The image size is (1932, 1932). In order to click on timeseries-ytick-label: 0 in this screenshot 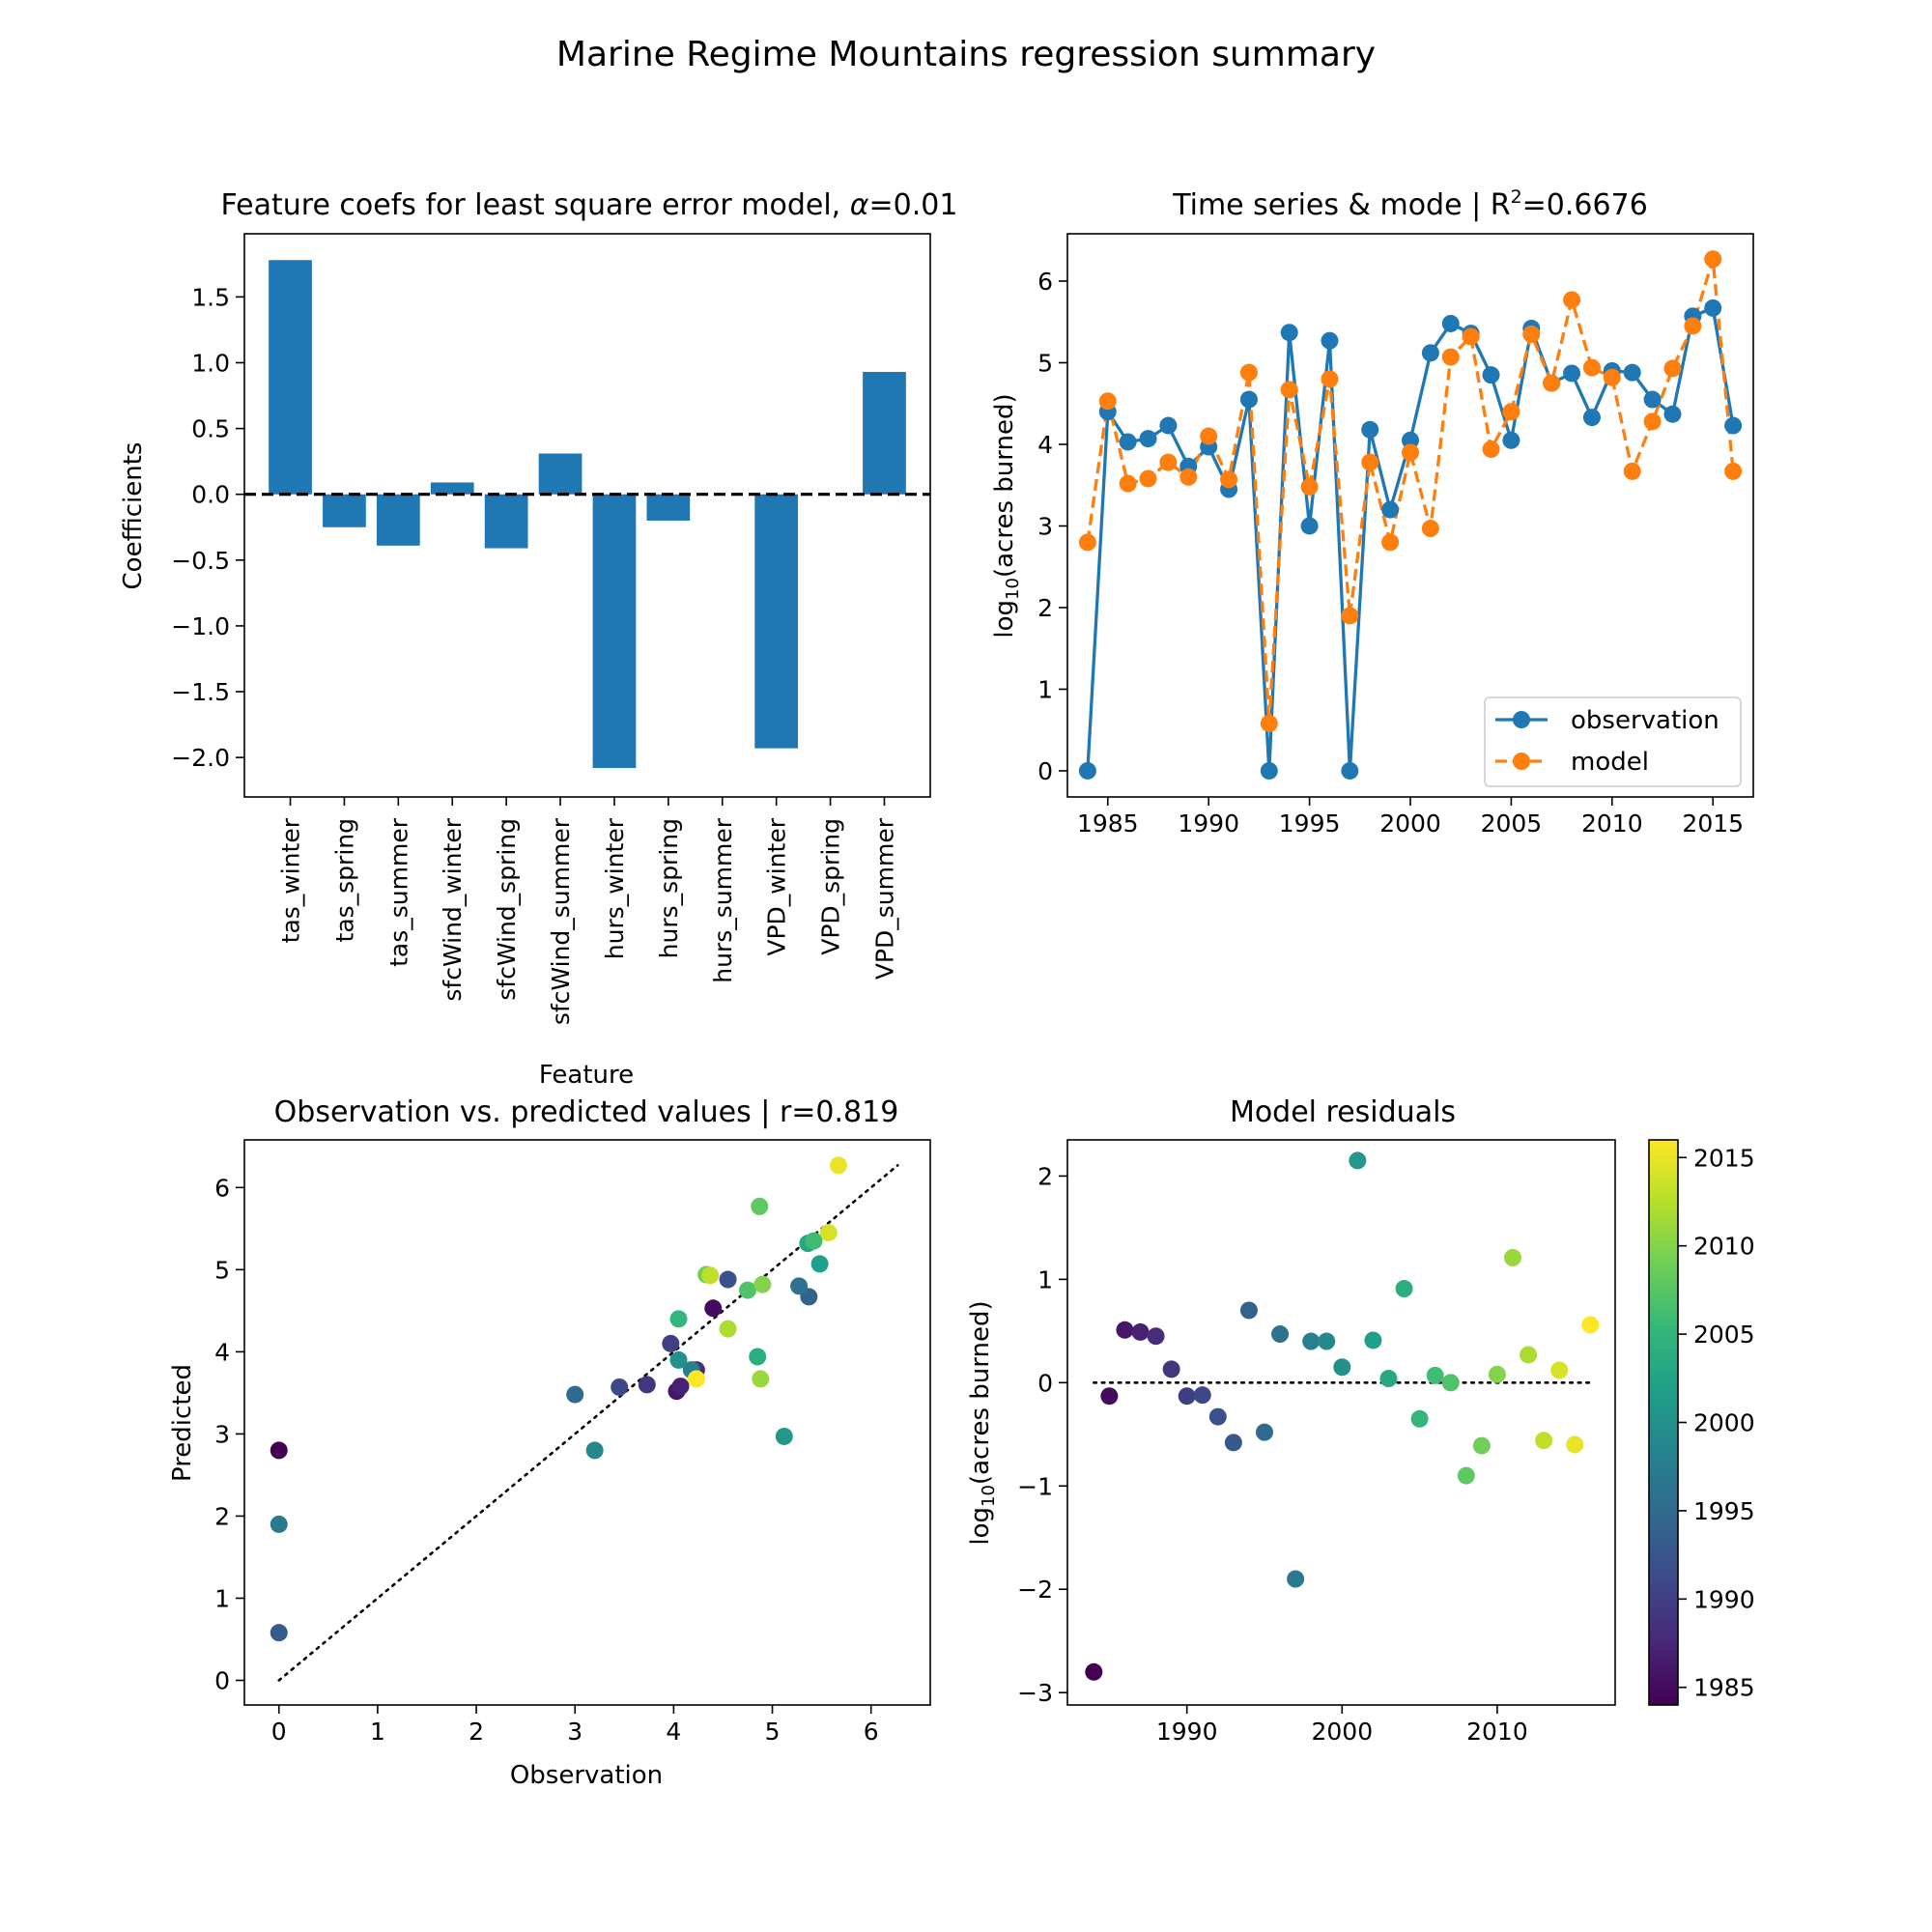, I will do `click(1045, 771)`.